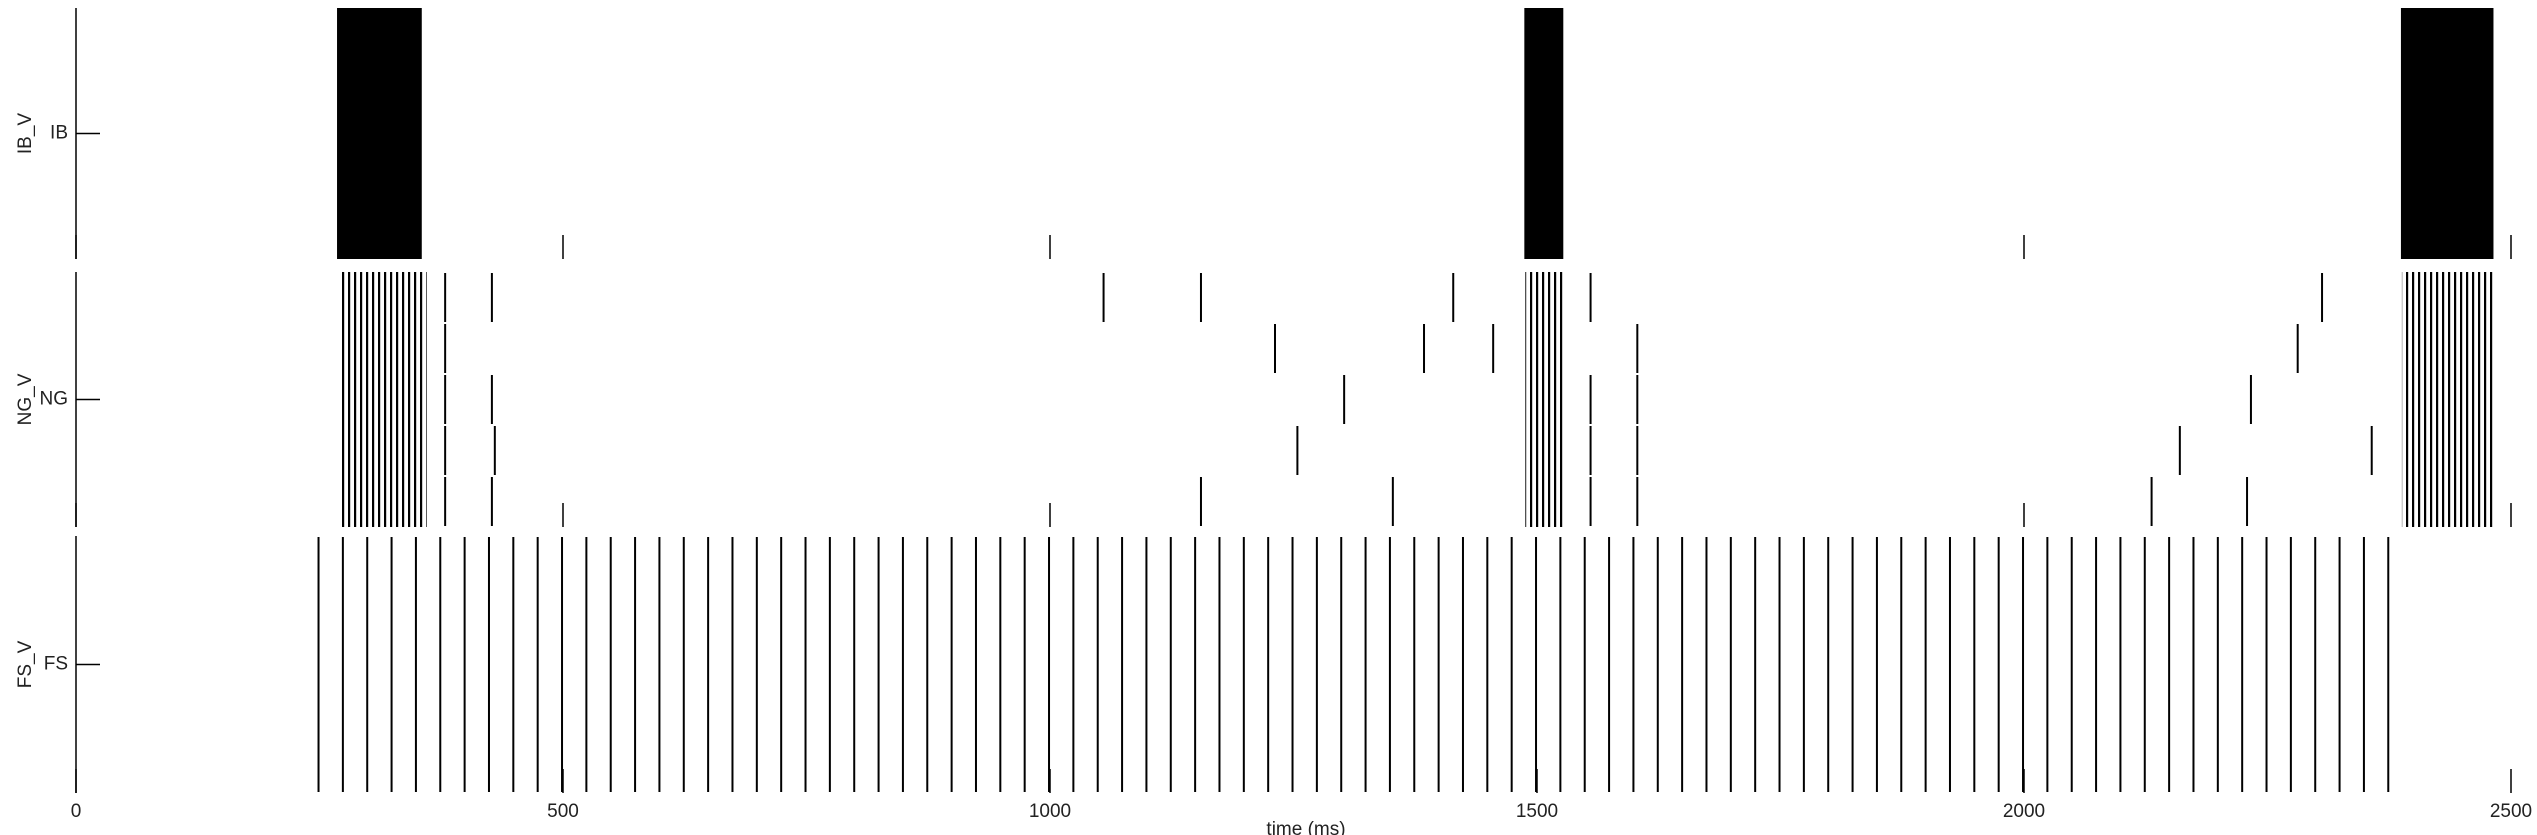  I want to click on x-axis-label: time (ms), so click(1305, 827).